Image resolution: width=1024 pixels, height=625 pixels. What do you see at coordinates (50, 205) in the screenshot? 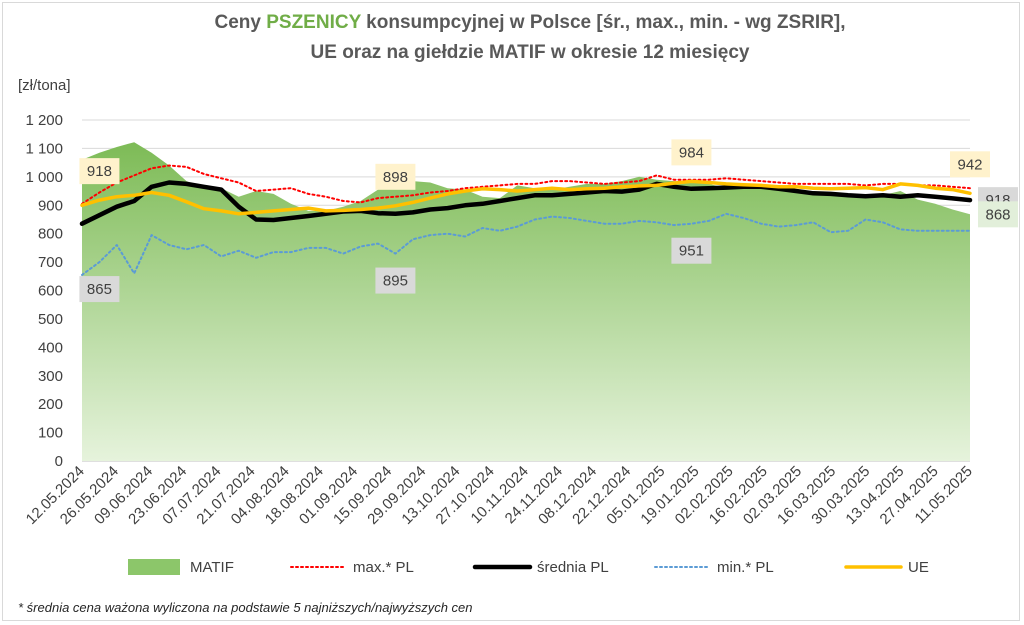
I see `y-tick-label: 900` at bounding box center [50, 205].